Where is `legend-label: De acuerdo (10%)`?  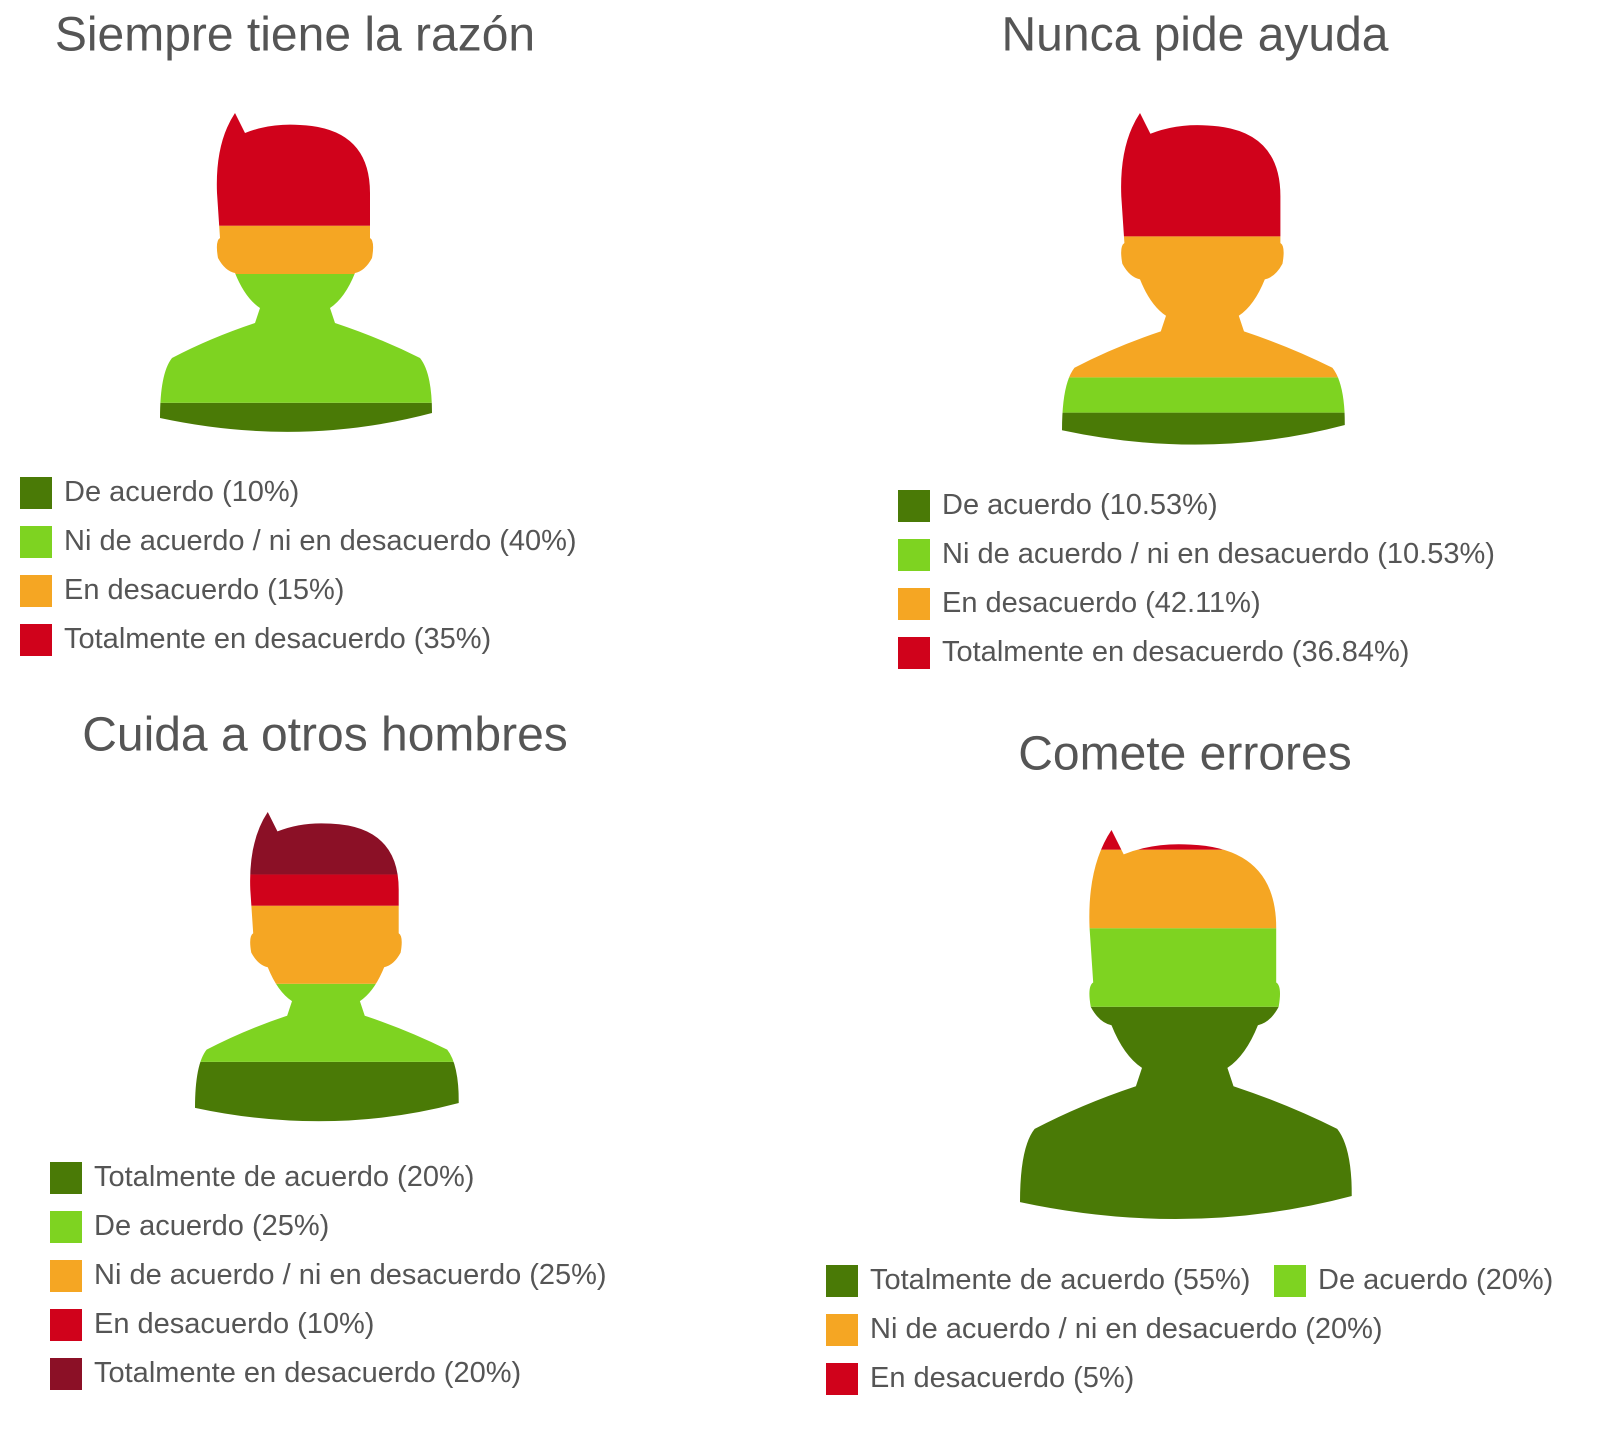
legend-label: De acuerdo (10%) is located at coordinates (181, 492).